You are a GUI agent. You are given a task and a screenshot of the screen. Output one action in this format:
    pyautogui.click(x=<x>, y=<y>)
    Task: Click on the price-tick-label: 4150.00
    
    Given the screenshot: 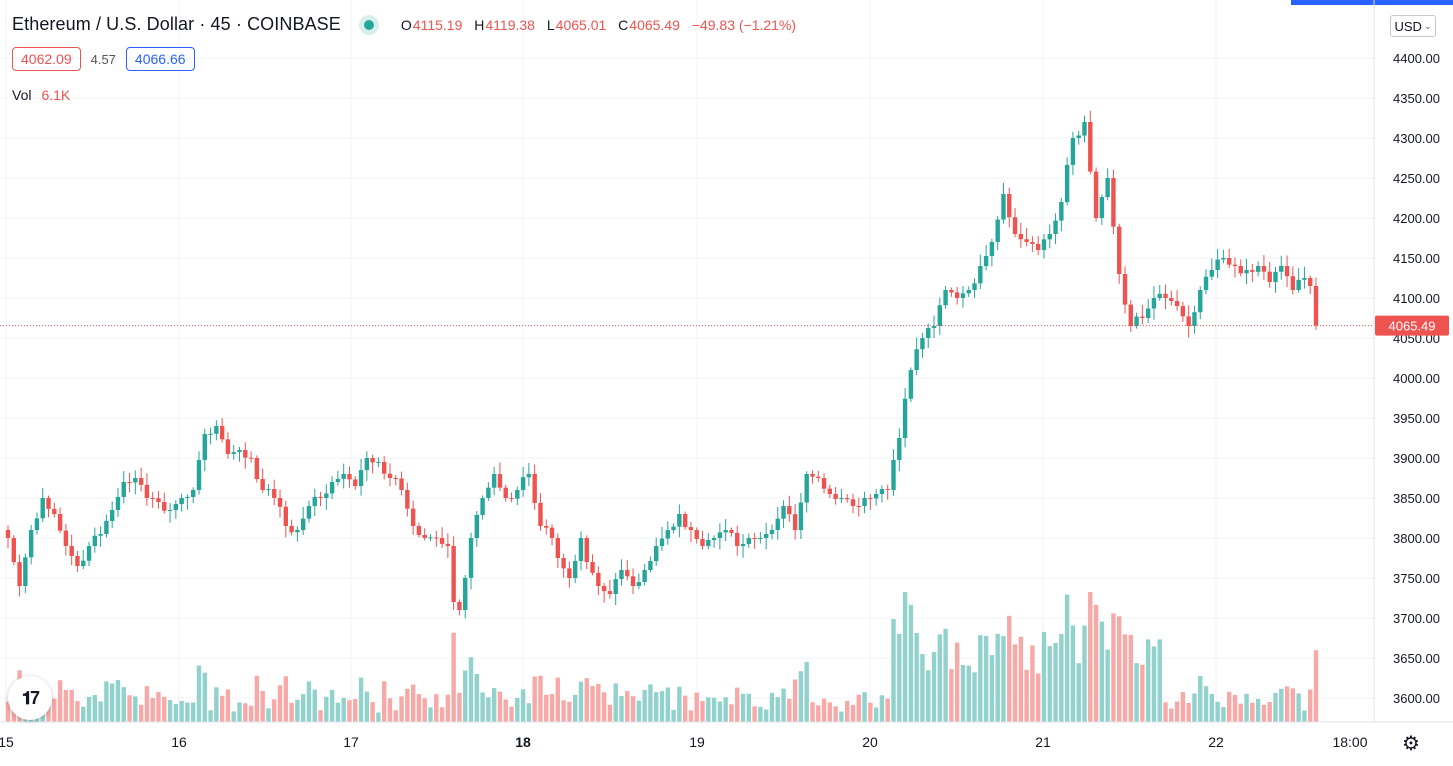 What is the action you would take?
    pyautogui.click(x=1416, y=258)
    